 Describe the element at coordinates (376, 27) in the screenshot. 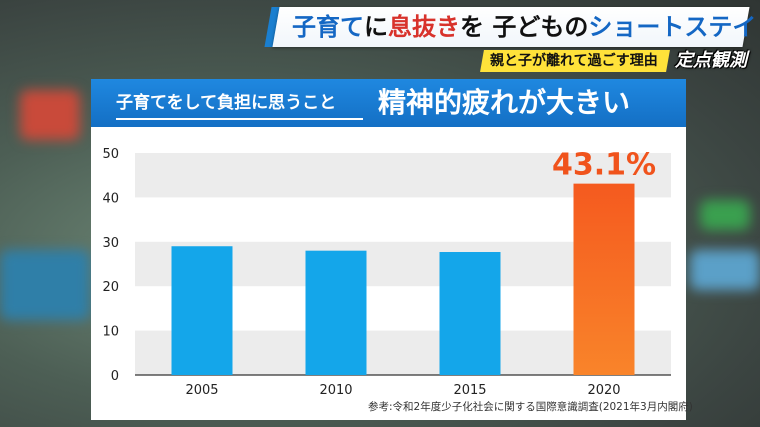

I see `headline-part: に` at that location.